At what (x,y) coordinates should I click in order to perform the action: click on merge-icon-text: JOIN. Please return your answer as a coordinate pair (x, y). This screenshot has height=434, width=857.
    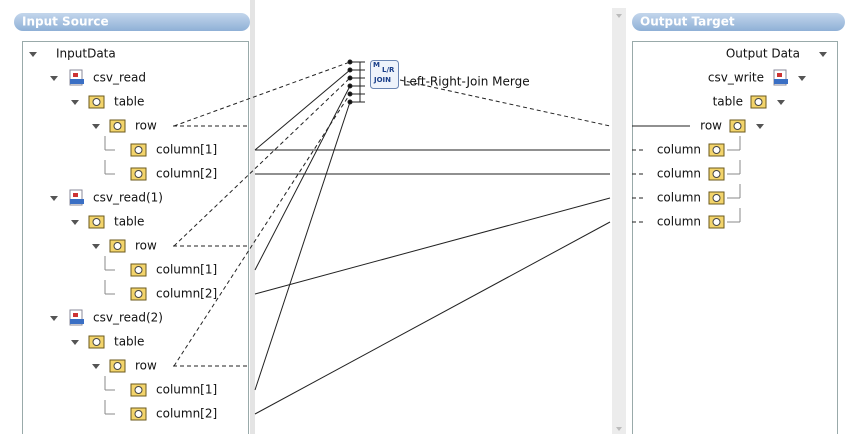
    Looking at the image, I should click on (382, 80).